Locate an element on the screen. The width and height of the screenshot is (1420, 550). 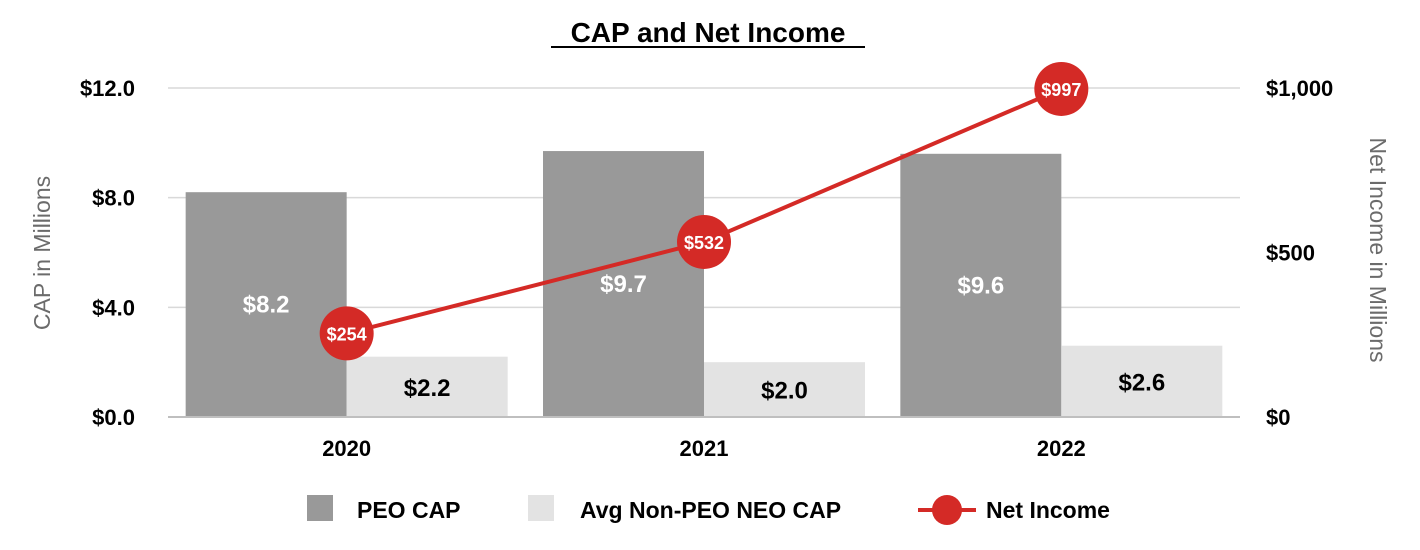
bar-peo-cap-2020 is located at coordinates (266, 304).